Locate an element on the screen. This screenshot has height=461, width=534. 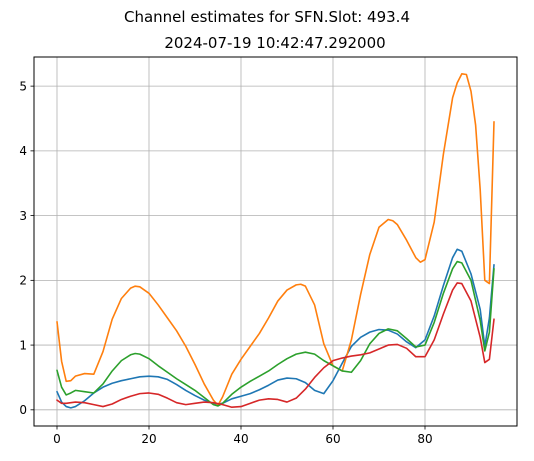
x-tick-label: 80 is located at coordinates (424, 439).